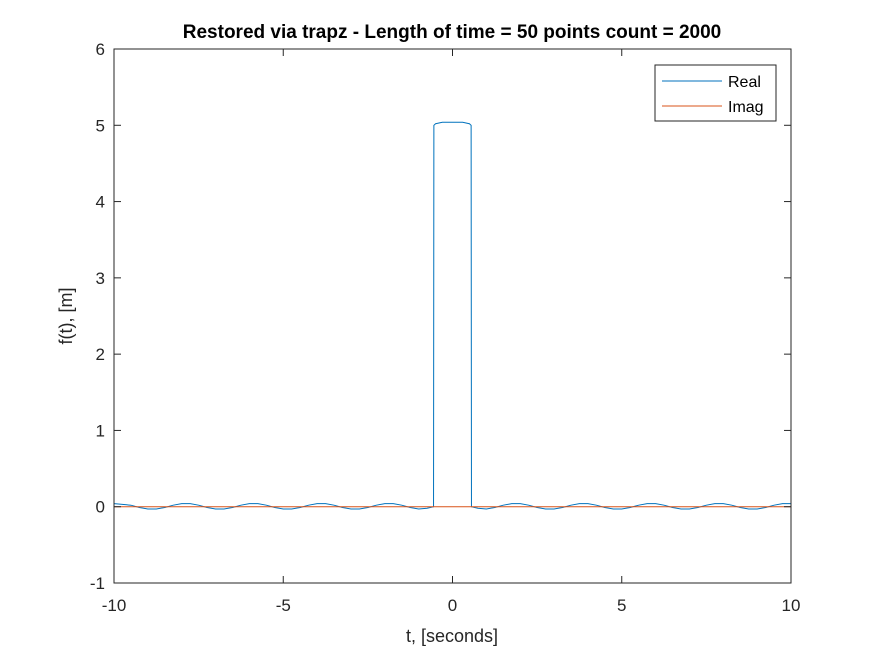 The height and width of the screenshot is (656, 875). Describe the element at coordinates (452, 605) in the screenshot. I see `x-tick-label: 0` at that location.